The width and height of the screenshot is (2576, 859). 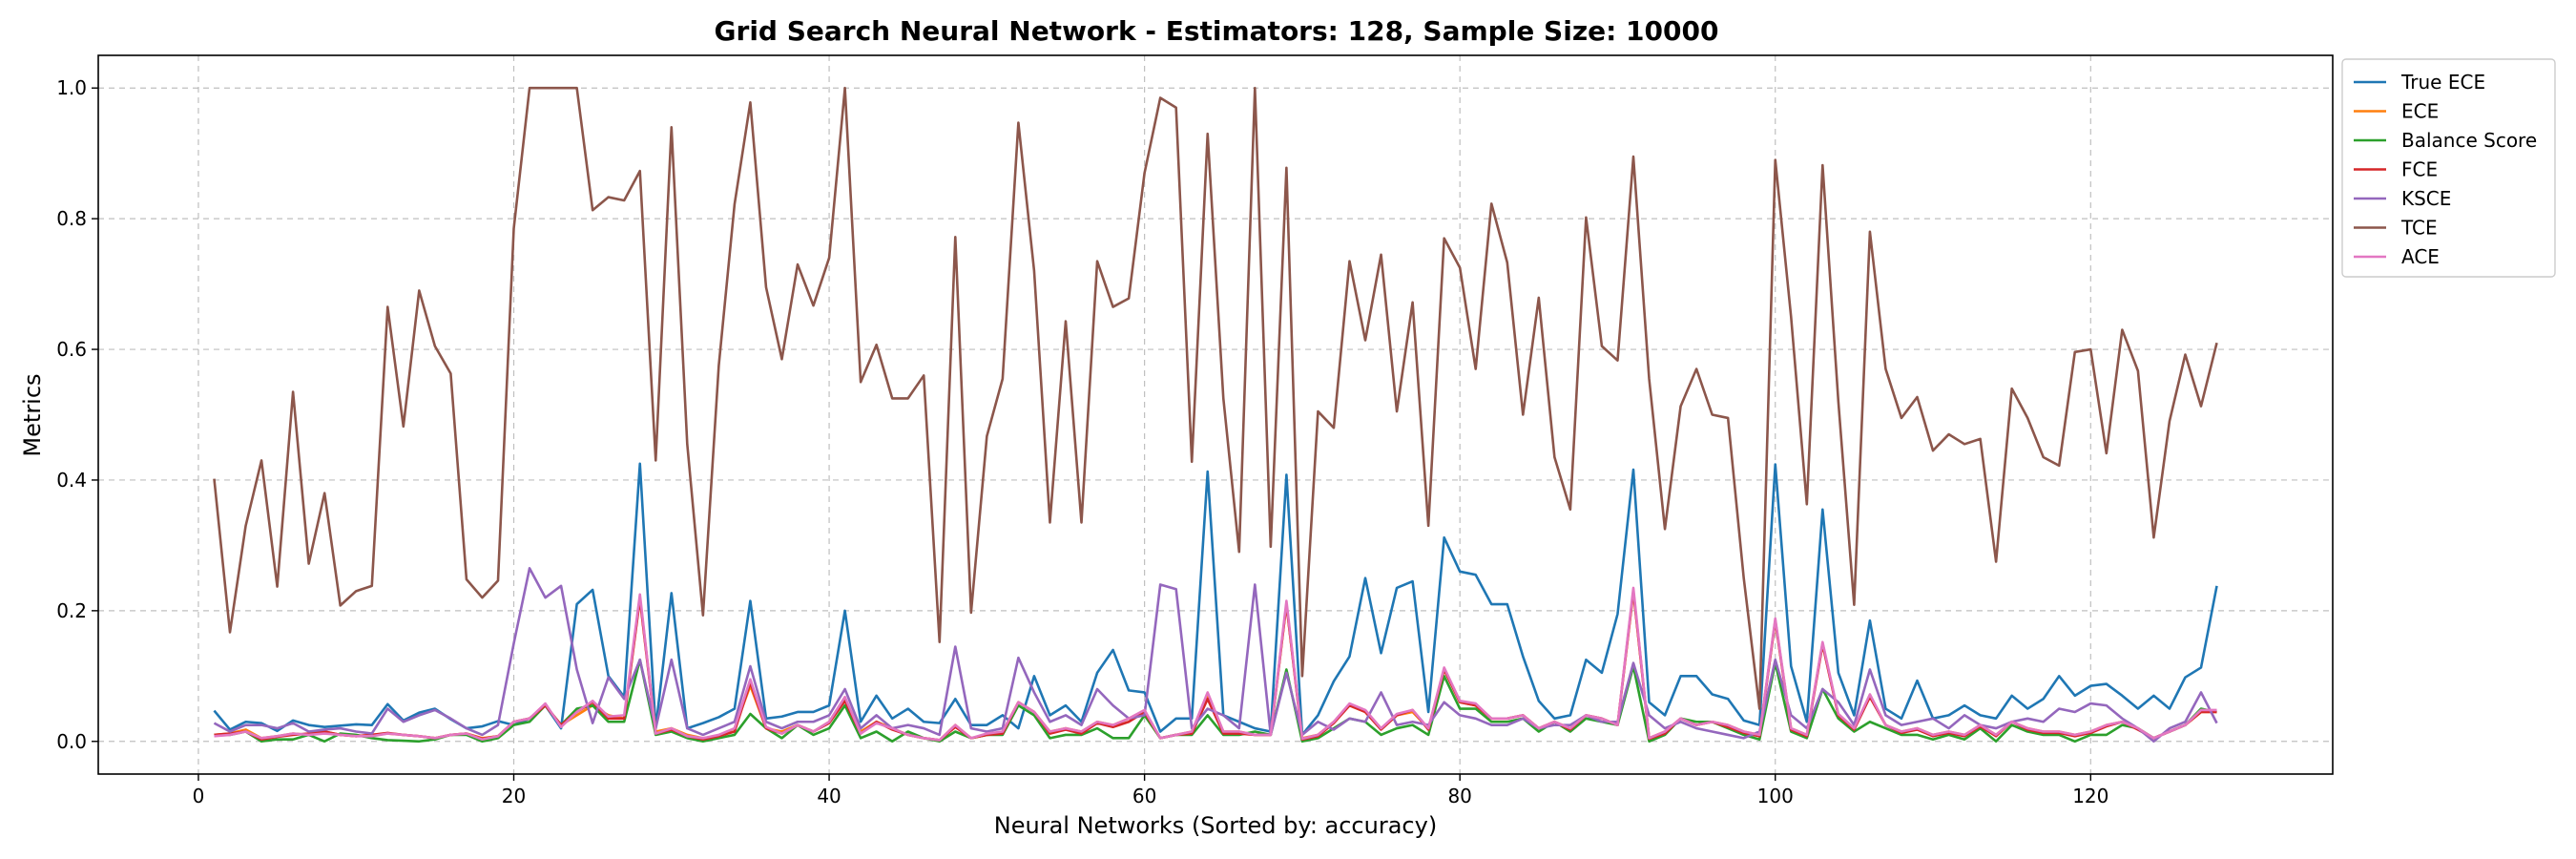 I want to click on y-tick-label: 0.4, so click(x=71, y=480).